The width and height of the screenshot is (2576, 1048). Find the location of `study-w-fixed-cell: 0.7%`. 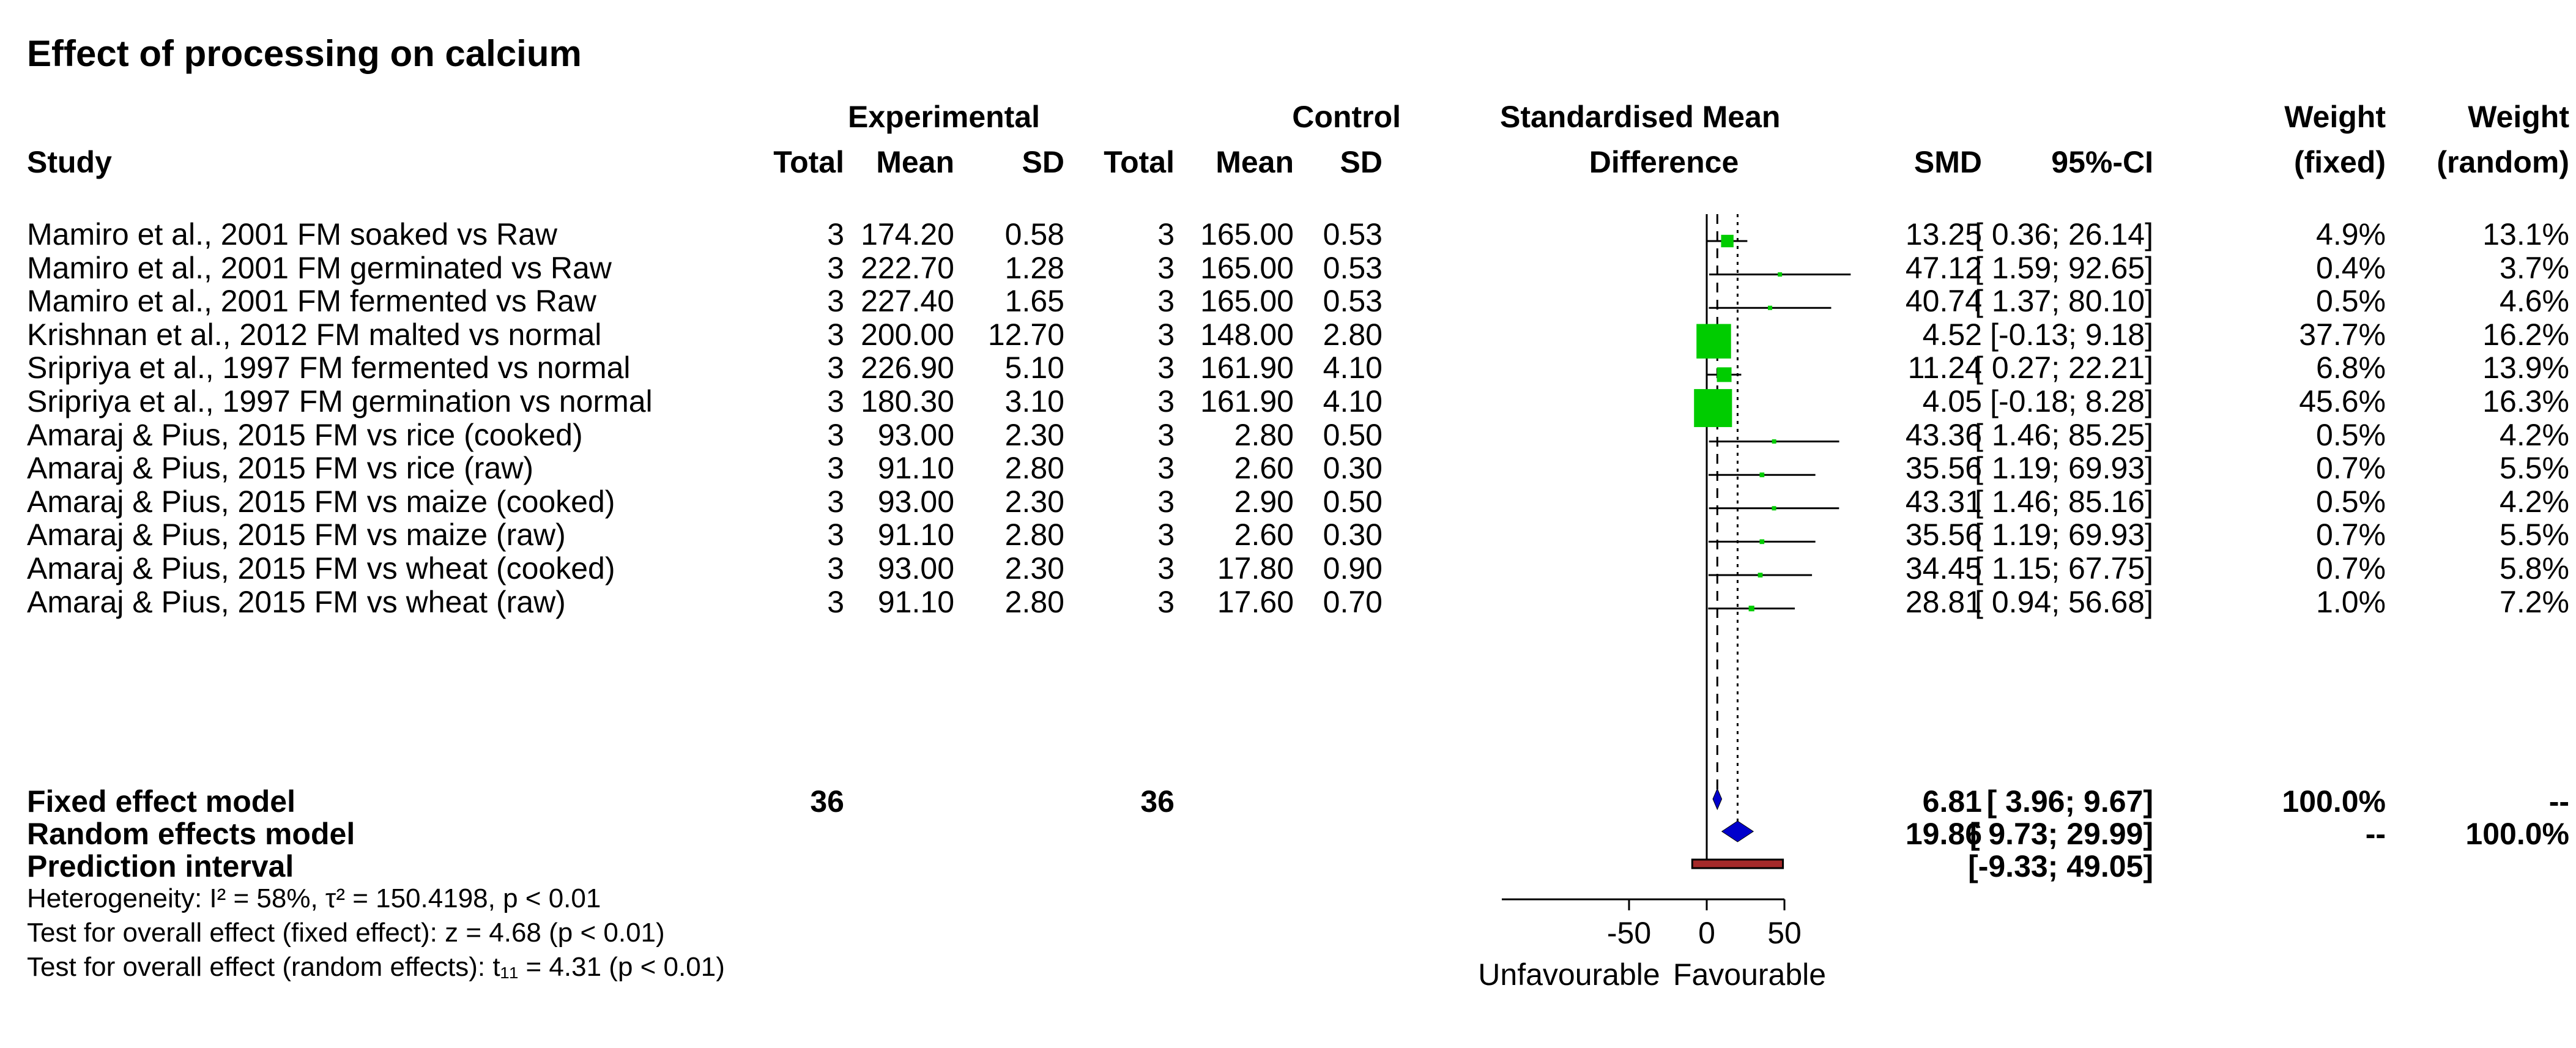

study-w-fixed-cell: 0.7% is located at coordinates (2351, 568).